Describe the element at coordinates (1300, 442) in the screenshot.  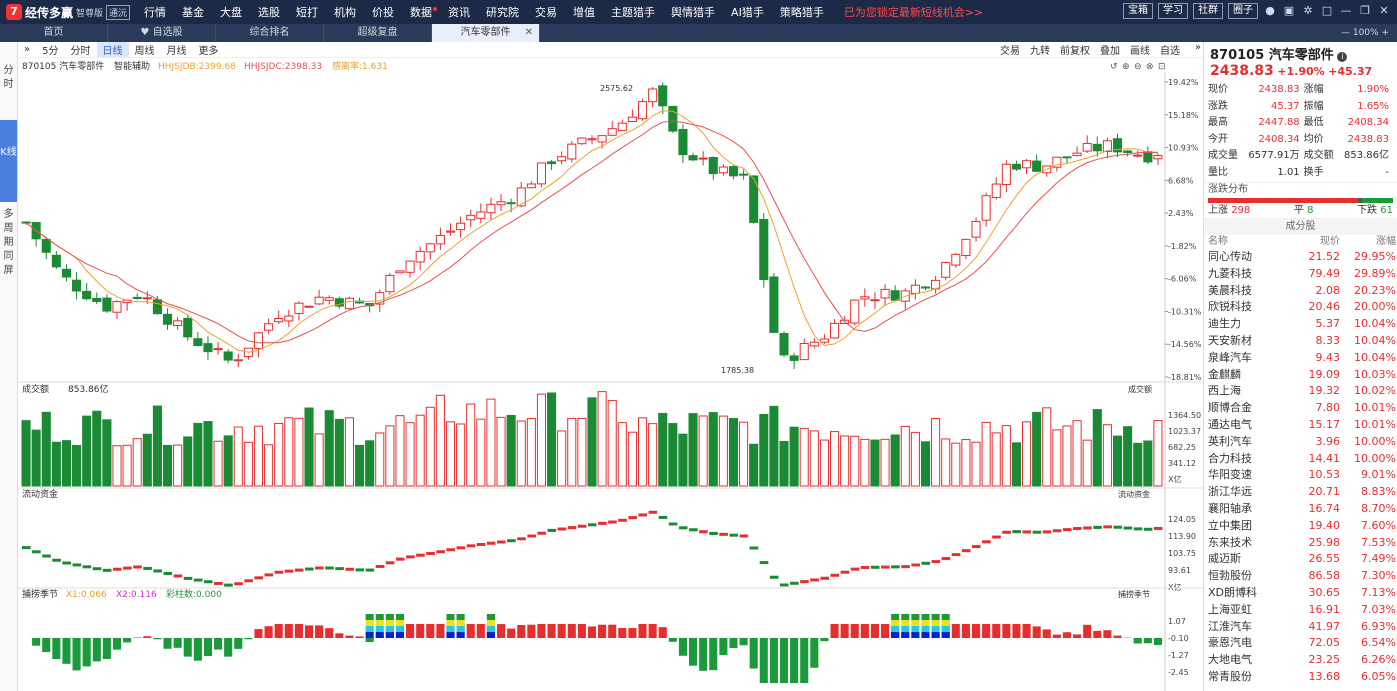
I see `table-row: 英利汽车 3.96 10.00%` at that location.